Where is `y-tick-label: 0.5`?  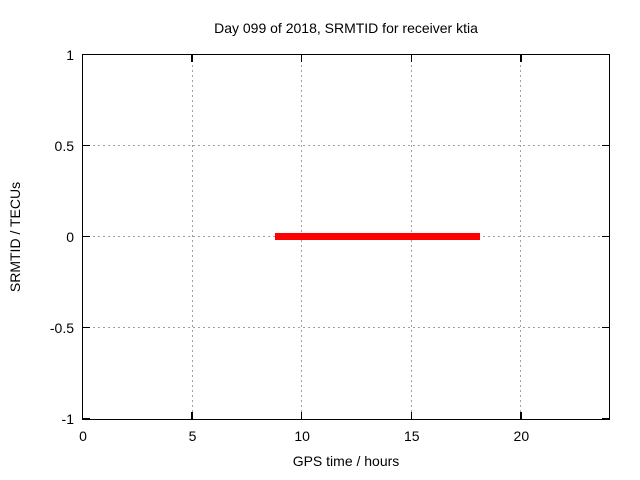 y-tick-label: 0.5 is located at coordinates (64, 146).